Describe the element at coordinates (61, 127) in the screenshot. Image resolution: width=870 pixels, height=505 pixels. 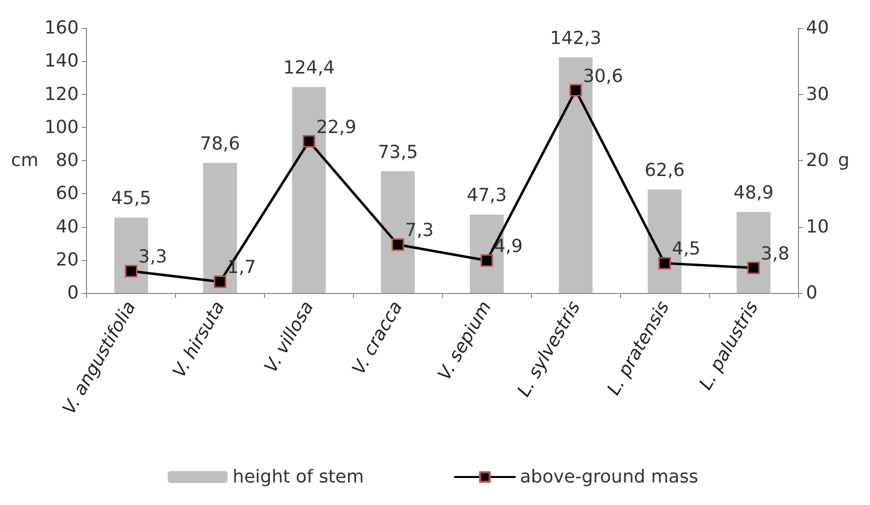
I see `y-tick-label: 100` at that location.